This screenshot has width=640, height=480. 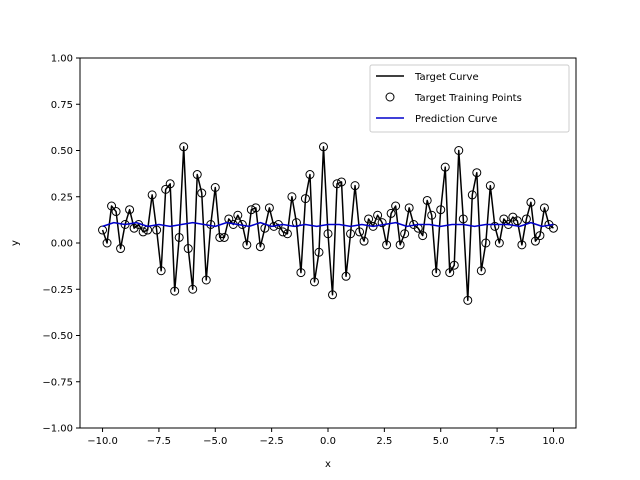 I want to click on legend-training-points-swatch, so click(x=390, y=97).